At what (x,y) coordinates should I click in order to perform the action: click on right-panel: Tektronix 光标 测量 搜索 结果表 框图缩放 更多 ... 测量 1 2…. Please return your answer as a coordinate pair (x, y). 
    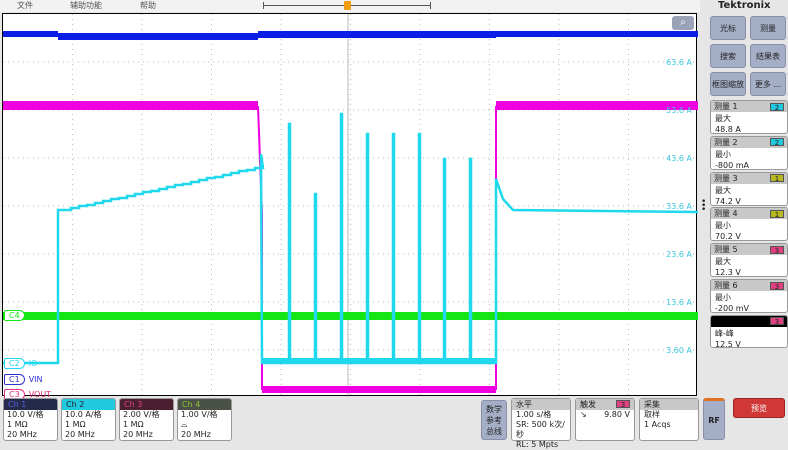
    Looking at the image, I should click on (744, 221).